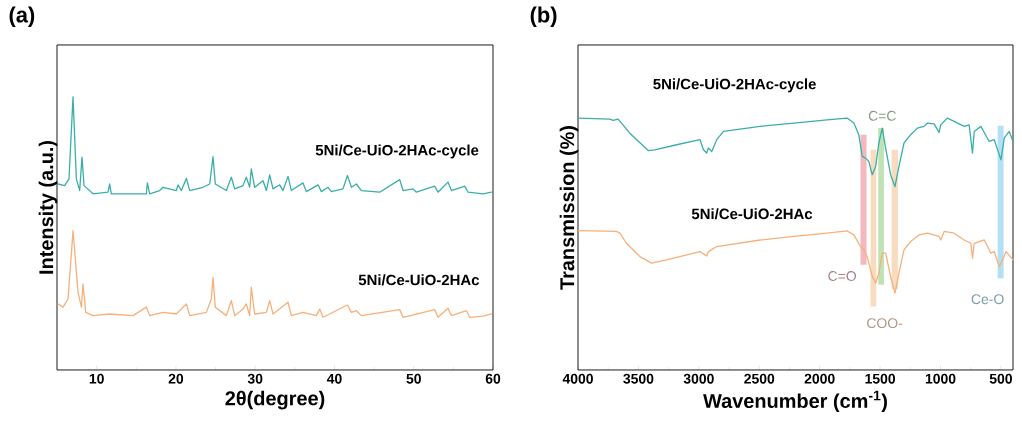  What do you see at coordinates (698, 378) in the screenshot?
I see `x-tick-label: 3000` at bounding box center [698, 378].